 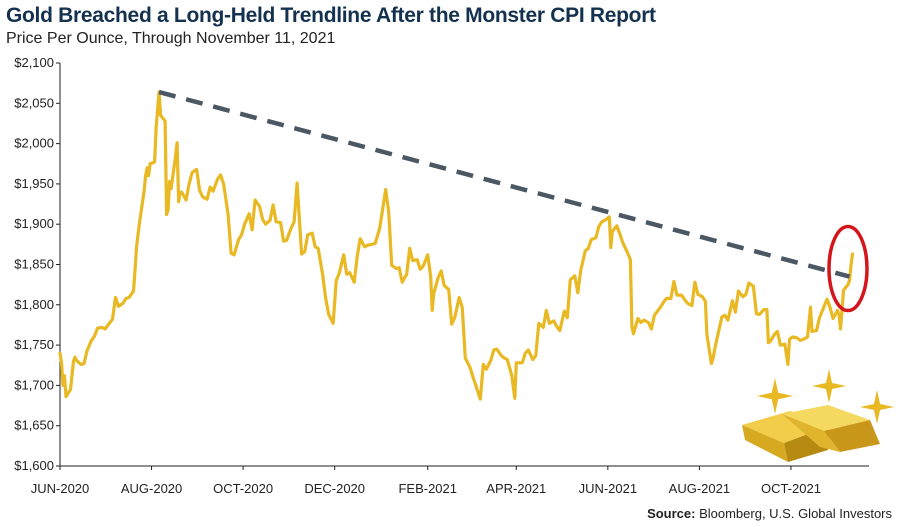 I want to click on y-tick-label: $1,700, so click(x=34, y=384).